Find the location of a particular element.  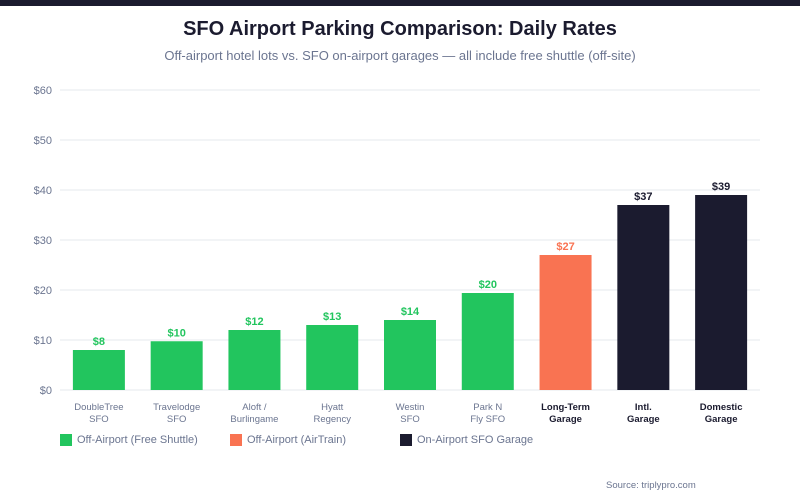

data-label: $39 is located at coordinates (721, 187).